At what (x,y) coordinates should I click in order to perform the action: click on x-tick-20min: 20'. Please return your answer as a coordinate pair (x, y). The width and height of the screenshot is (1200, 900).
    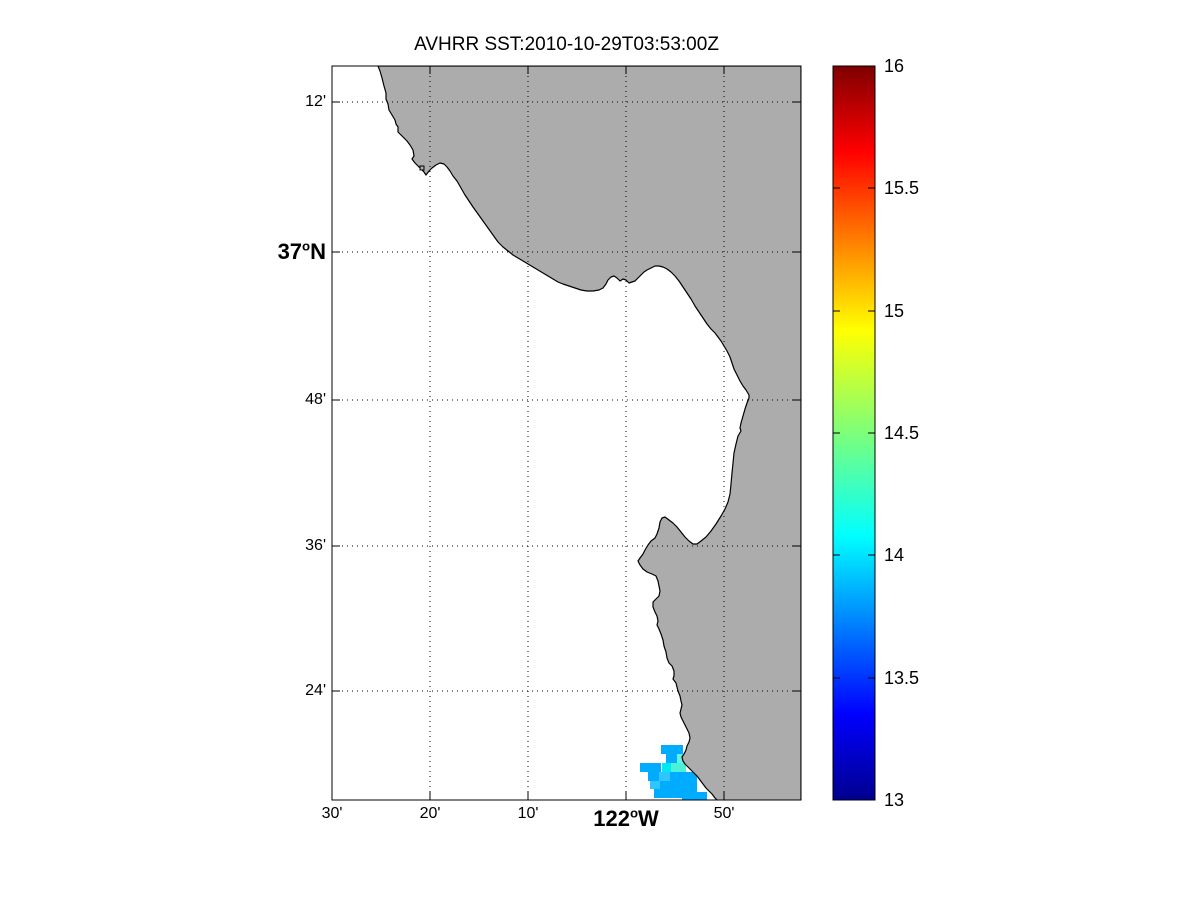
    Looking at the image, I should click on (430, 813).